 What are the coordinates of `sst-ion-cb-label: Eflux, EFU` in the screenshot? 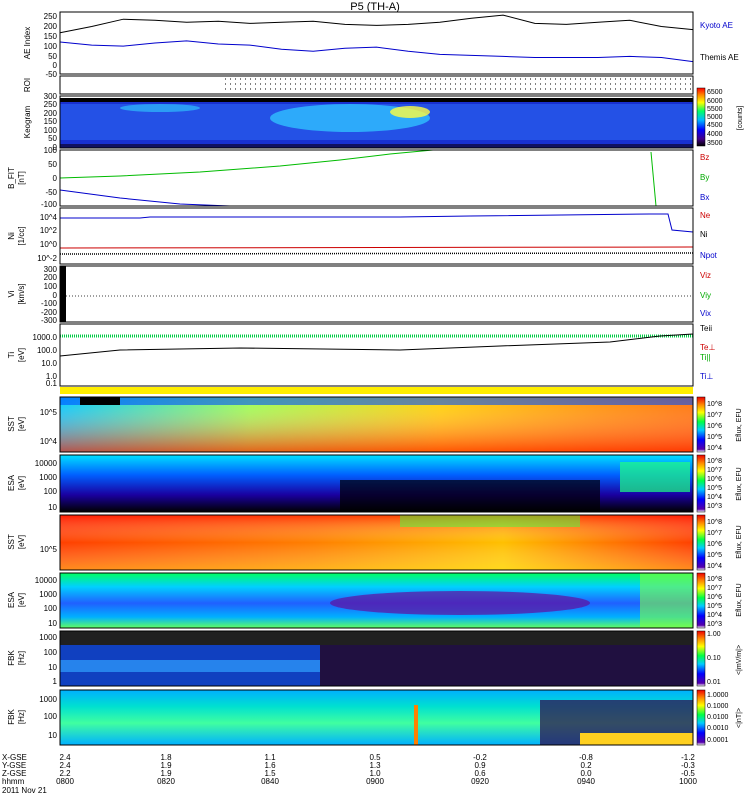 It's located at (739, 424).